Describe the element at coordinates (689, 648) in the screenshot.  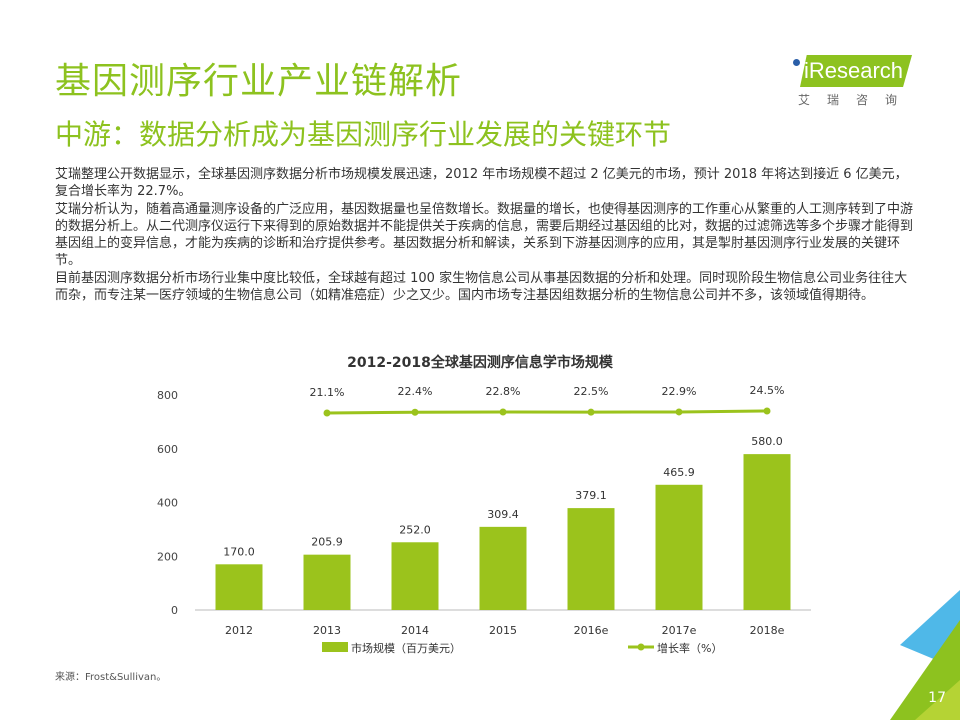
I see `legend-line-label: 增长率（%）` at that location.